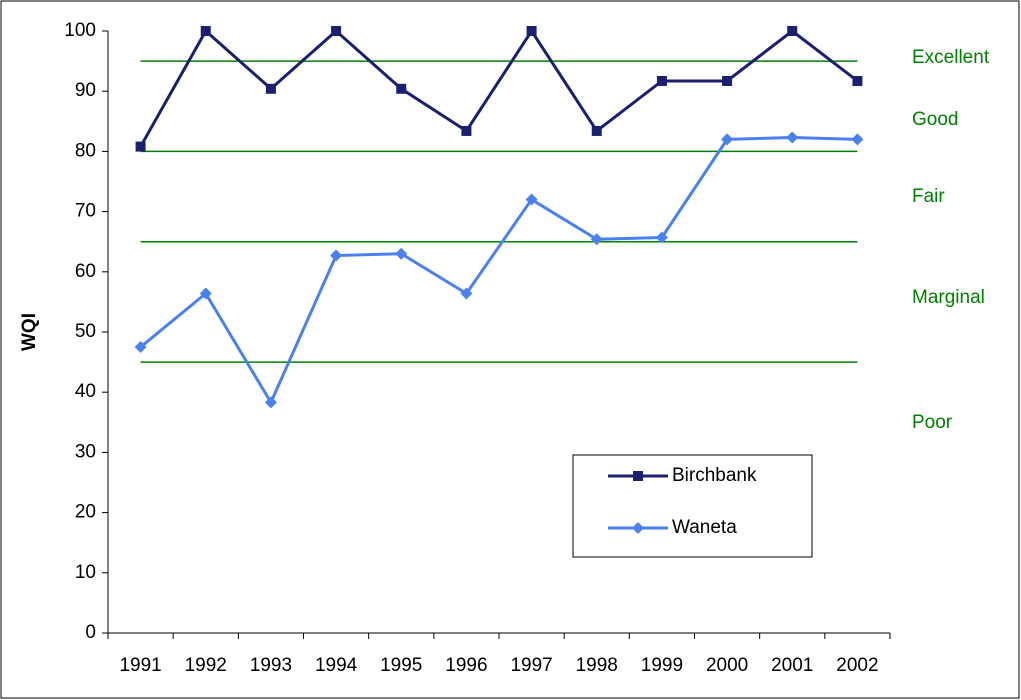 The image size is (1021, 700). Describe the element at coordinates (85, 512) in the screenshot. I see `y-tick-label: 20` at that location.